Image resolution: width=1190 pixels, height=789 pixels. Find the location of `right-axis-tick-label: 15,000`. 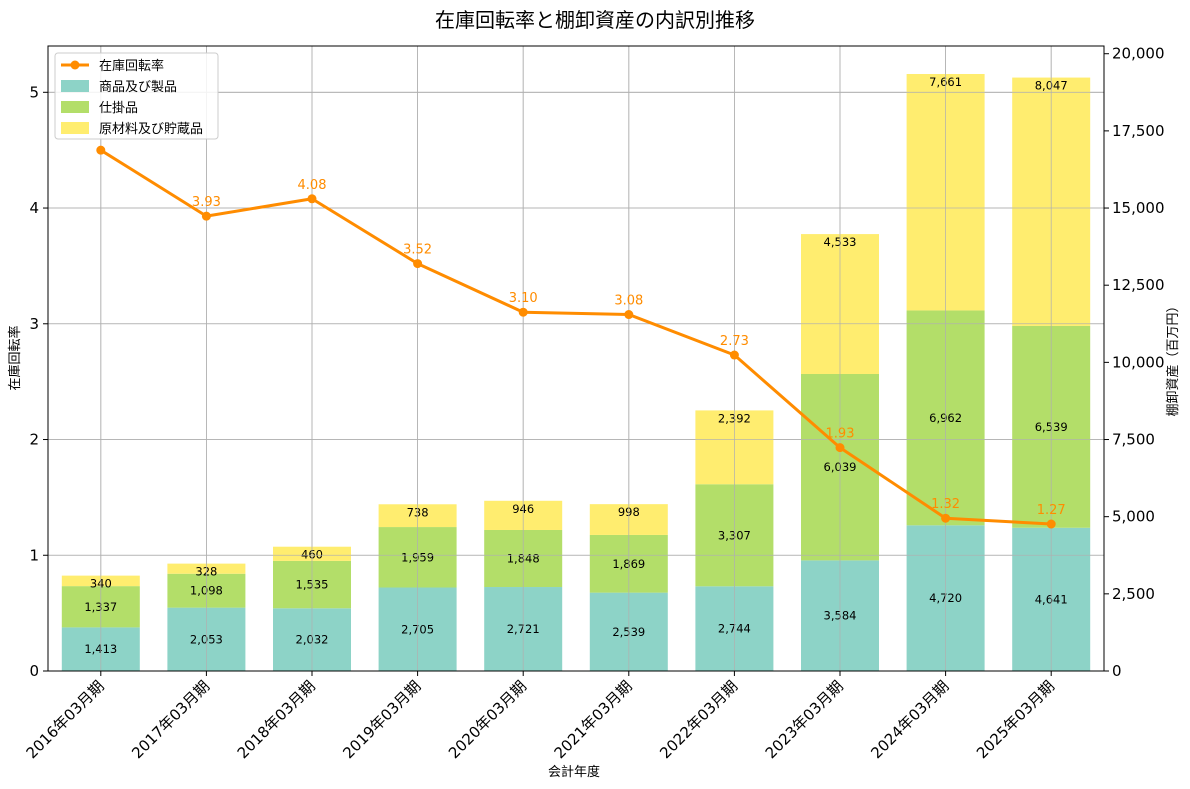

right-axis-tick-label: 15,000 is located at coordinates (1138, 208).